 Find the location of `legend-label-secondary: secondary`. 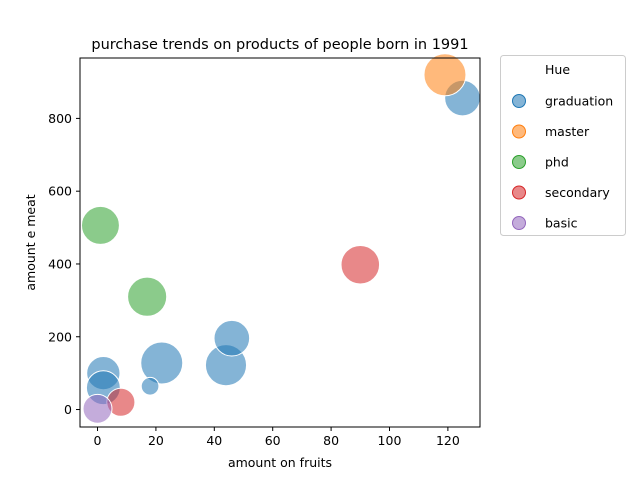

legend-label-secondary: secondary is located at coordinates (577, 192).